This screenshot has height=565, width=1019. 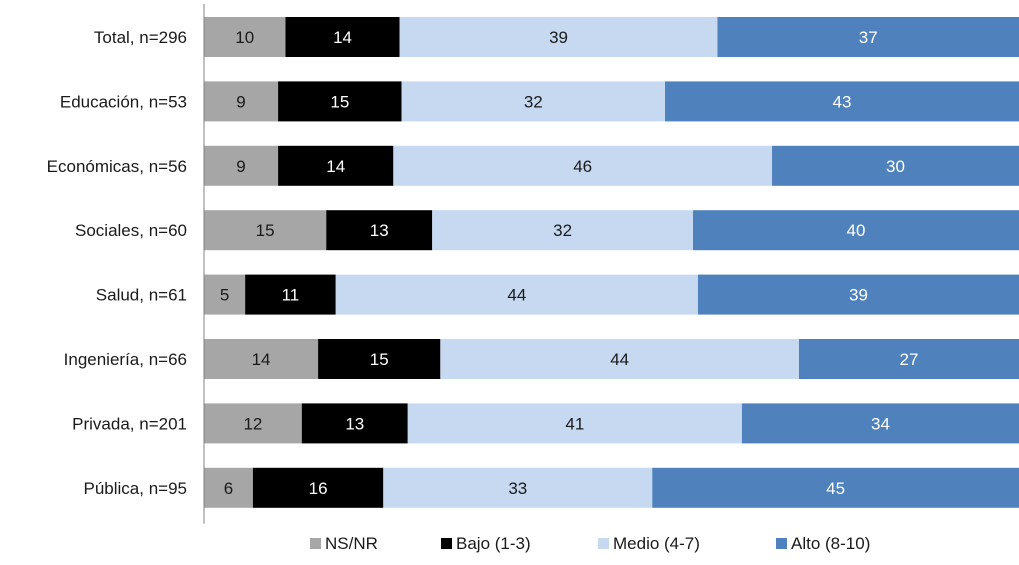 I want to click on legend-label: Alto (8-10), so click(x=830, y=543).